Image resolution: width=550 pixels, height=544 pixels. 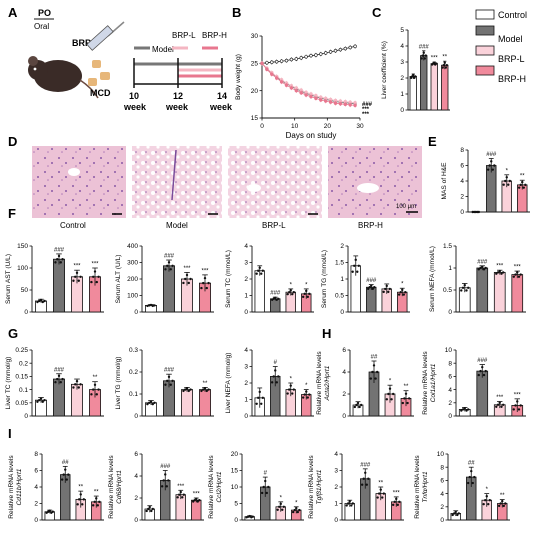 What do you see at coordinates (236, 12) in the screenshot?
I see `panel-letter-b: B` at bounding box center [236, 12].